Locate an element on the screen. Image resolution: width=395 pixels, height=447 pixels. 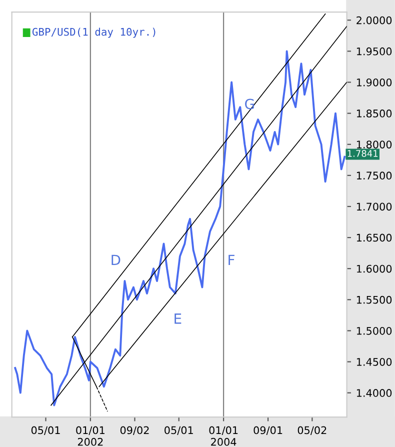
y-tick-label: 1.4500 is located at coordinates (374, 362).